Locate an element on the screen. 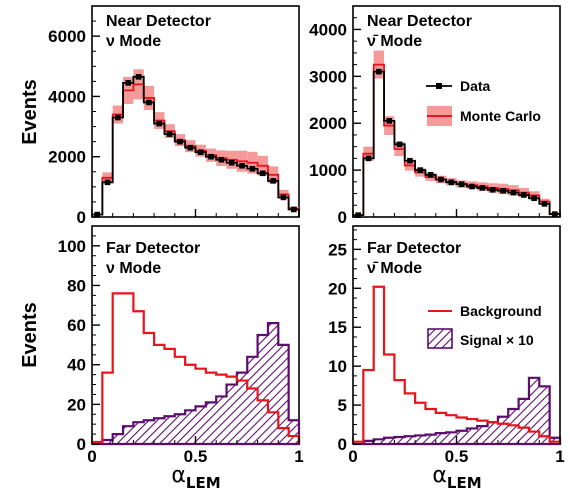 This screenshot has height=498, width=570. far-nubar-ytick-label: 15 is located at coordinates (337, 327).